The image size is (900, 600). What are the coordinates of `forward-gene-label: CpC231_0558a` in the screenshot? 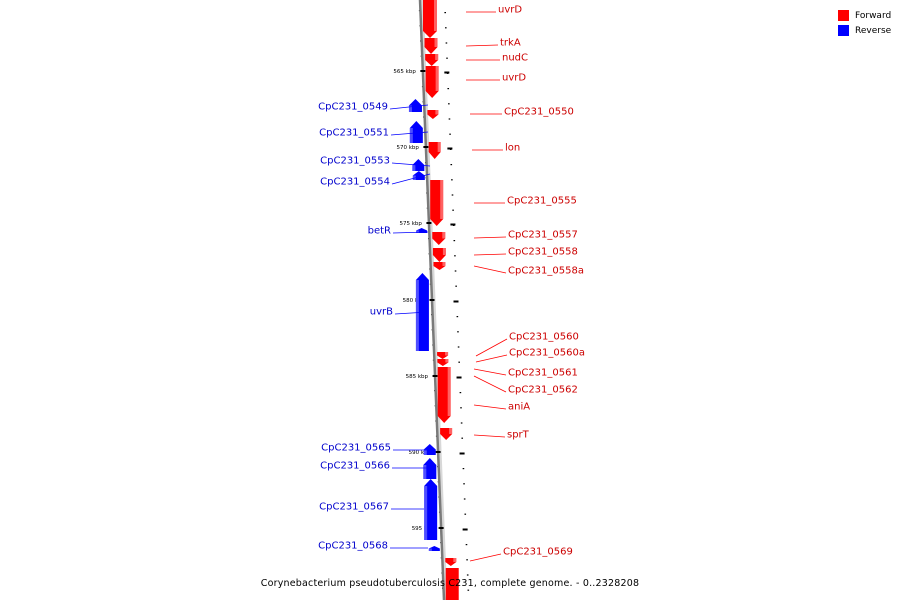 It's located at (546, 271).